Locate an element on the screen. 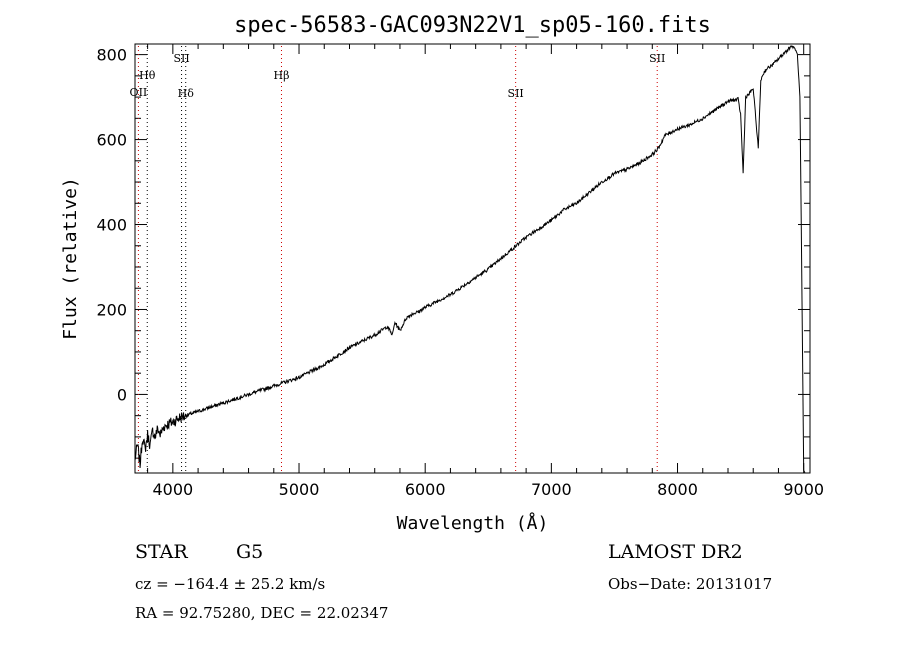 This screenshot has height=650, width=900. coordinates: RA = 92.75280, DEC = 22.02347 is located at coordinates (262, 613).